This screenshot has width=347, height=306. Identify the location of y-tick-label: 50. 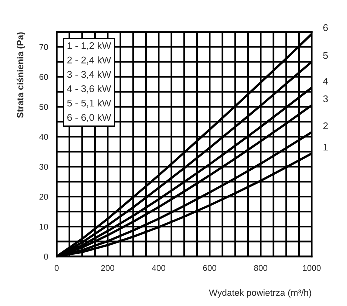
(44, 107).